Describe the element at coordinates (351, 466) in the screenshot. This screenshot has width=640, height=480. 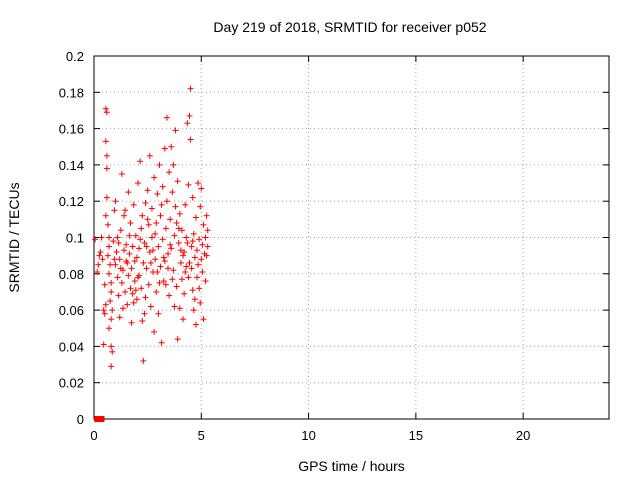
I see `x-axis-label: GPS time / hours` at that location.